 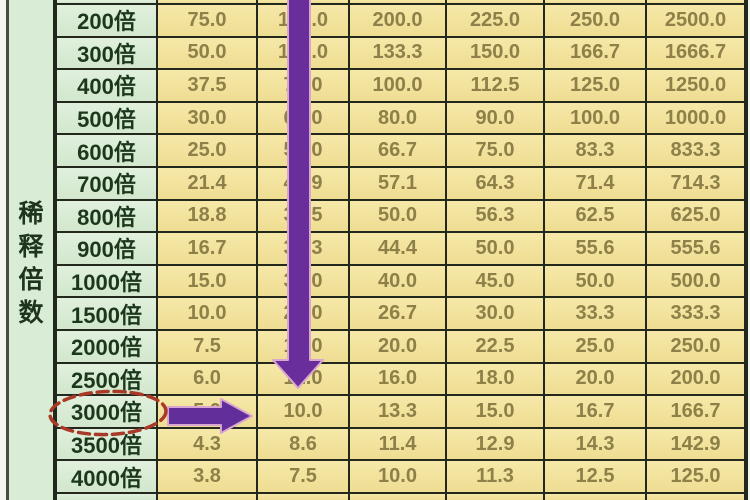 What do you see at coordinates (106, 444) in the screenshot?
I see `row-label-cell: 3500倍` at bounding box center [106, 444].